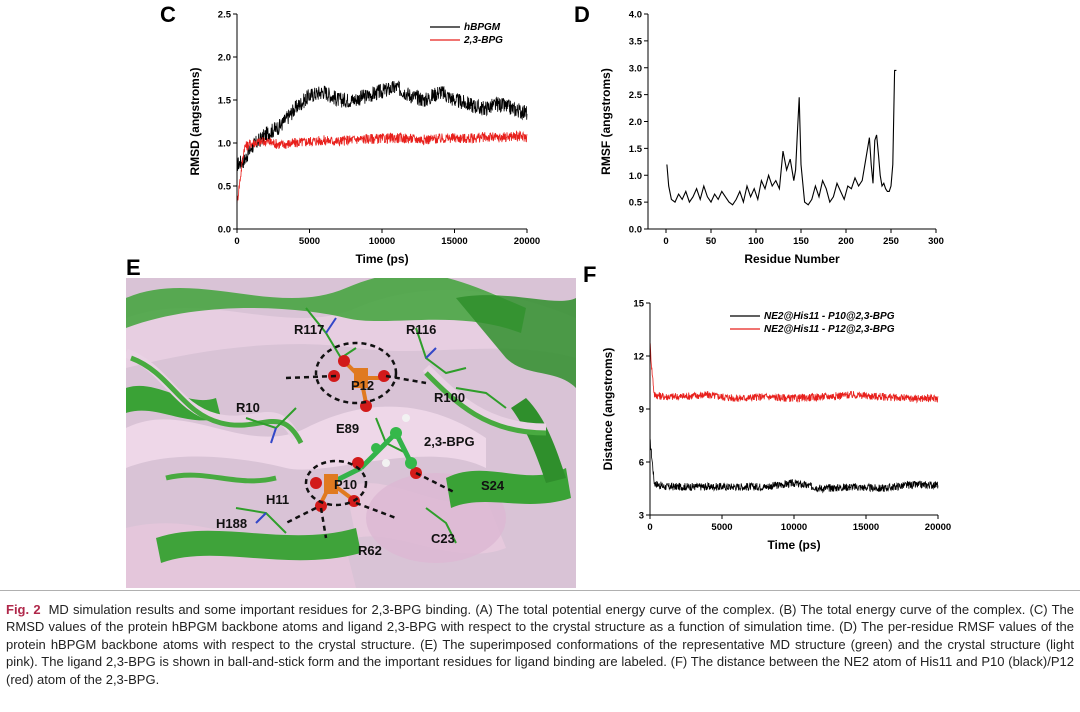 Image resolution: width=1080 pixels, height=712 pixels. Describe the element at coordinates (829, 316) in the screenshot. I see `chart-f-legend-label: NE2@His11 - P10@2,3-BPG` at that location.